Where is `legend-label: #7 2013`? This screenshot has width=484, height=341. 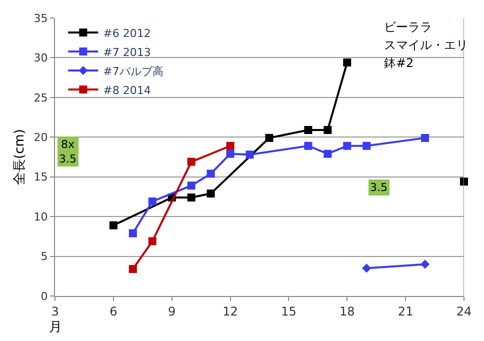 legend-label: #7 2013 is located at coordinates (127, 52).